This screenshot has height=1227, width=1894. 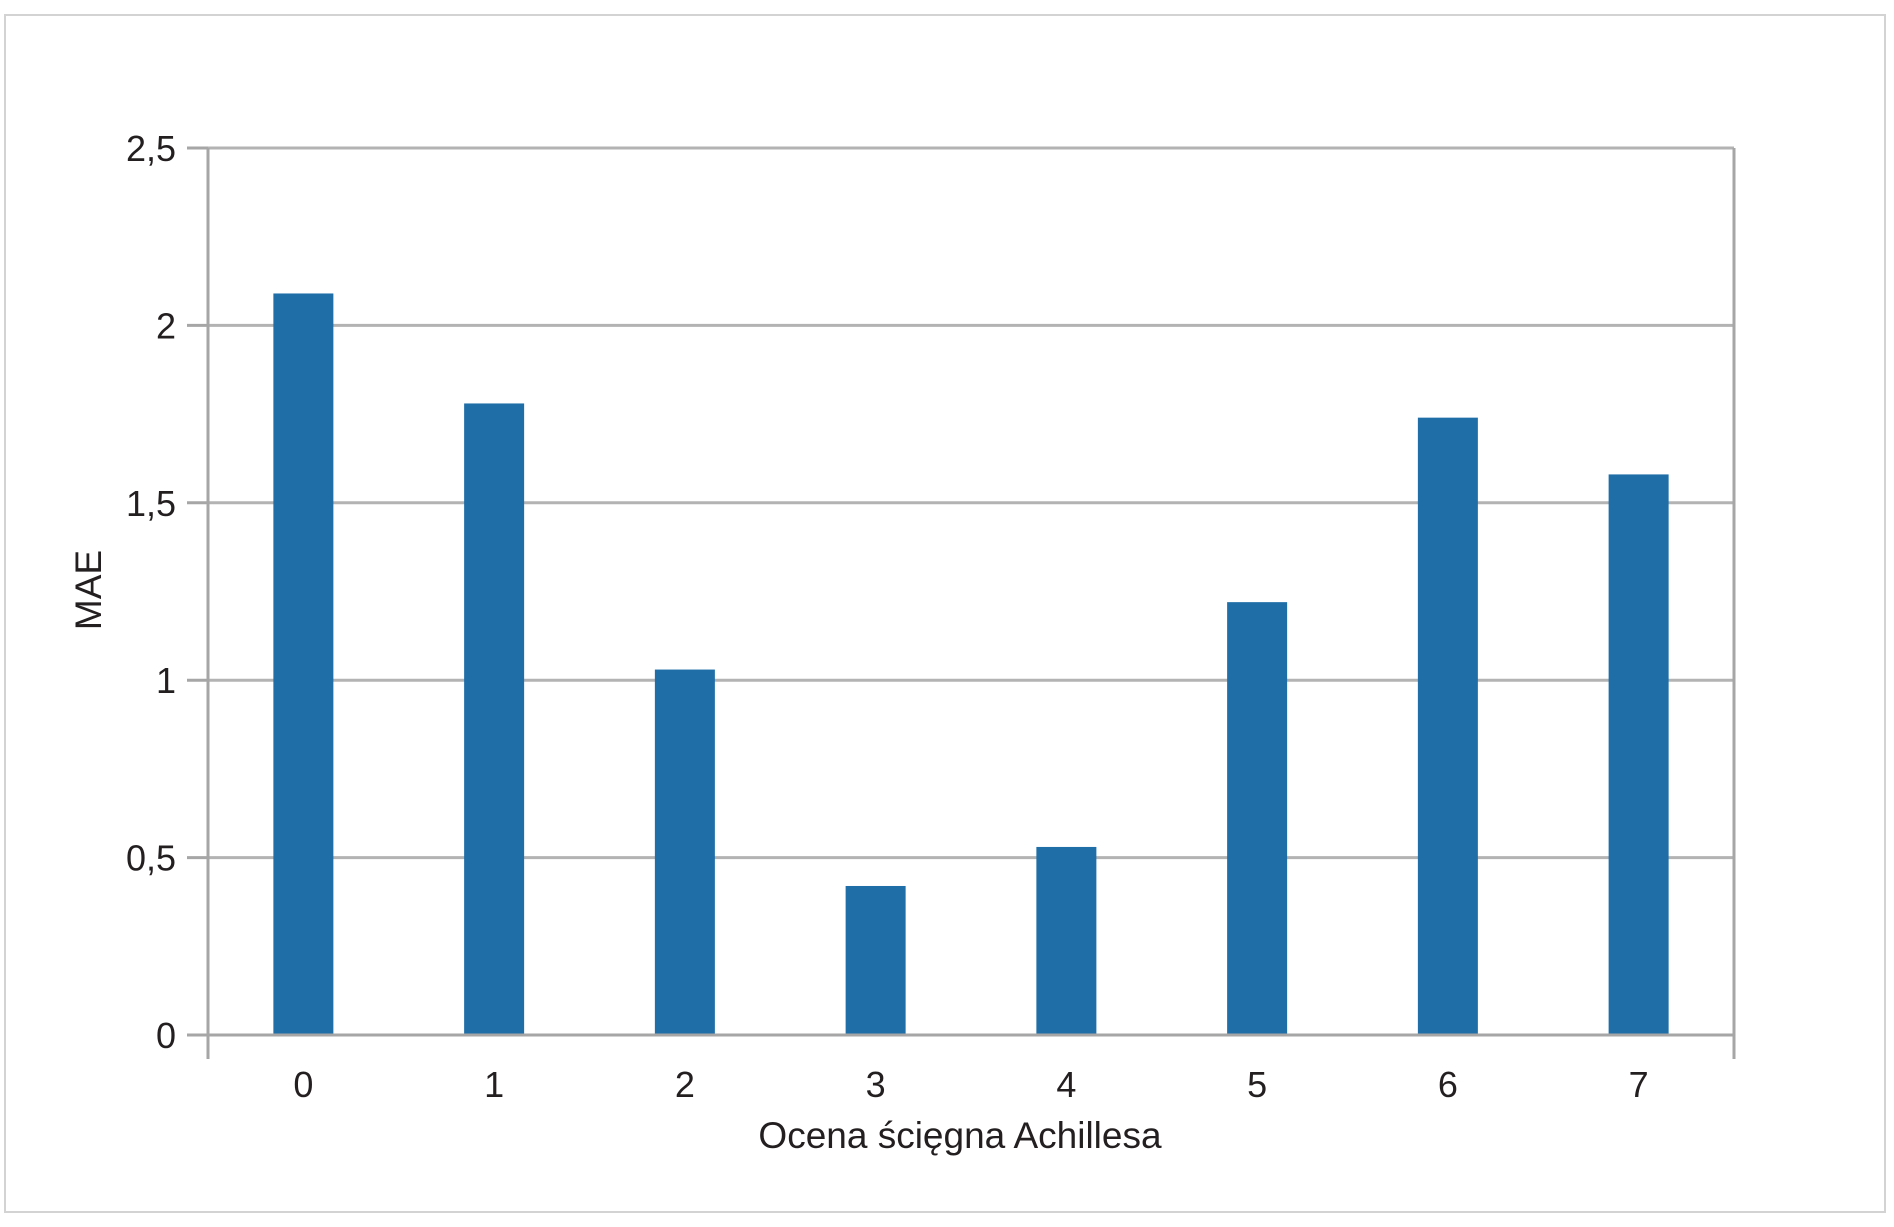 I want to click on x-tick-label: 0, so click(x=303, y=1084).